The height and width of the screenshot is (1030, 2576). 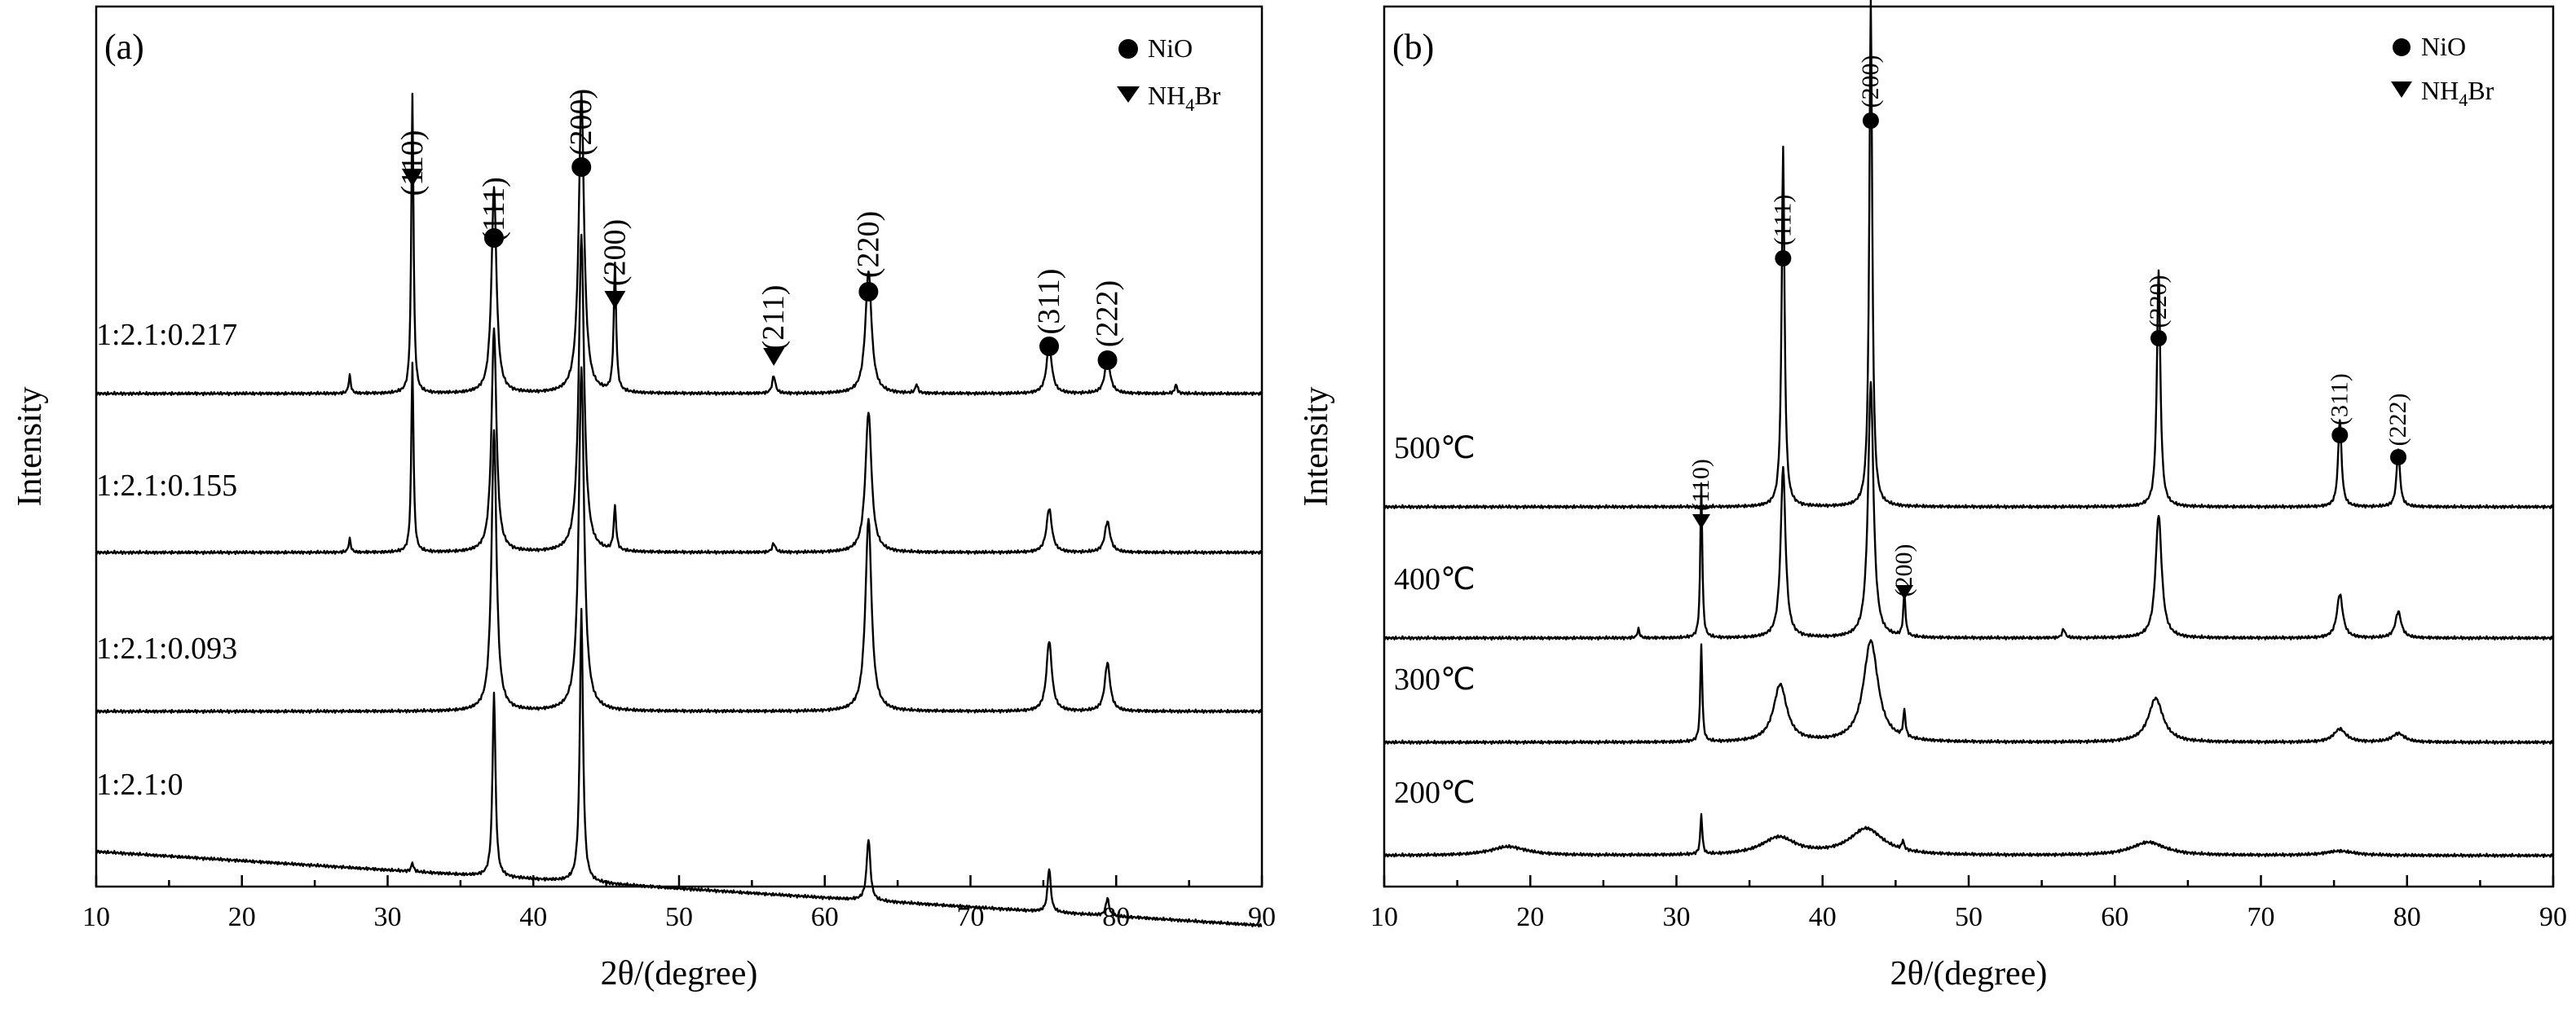 I want to click on panel-b-x-tick-label: 30, so click(x=1677, y=917).